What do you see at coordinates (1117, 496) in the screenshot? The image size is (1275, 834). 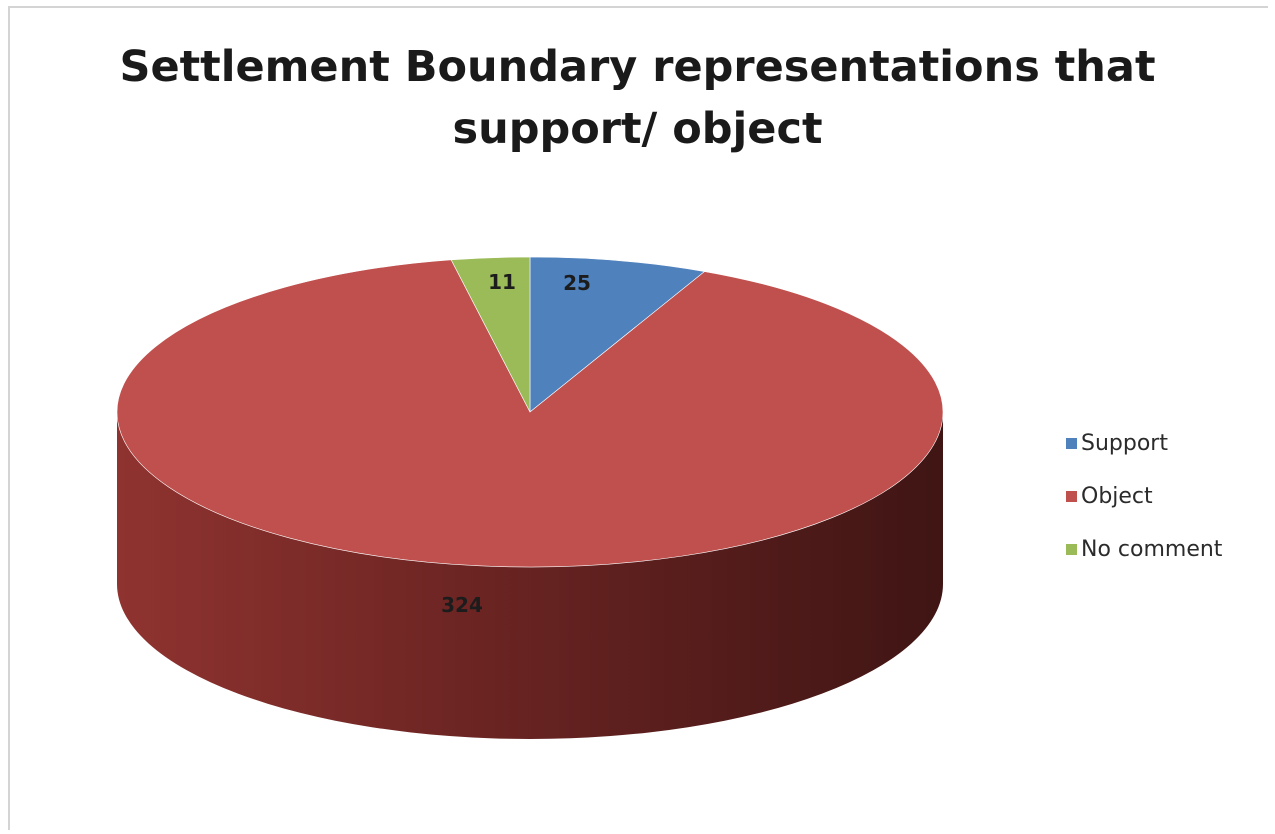 I see `legend-label-object: Object` at bounding box center [1117, 496].